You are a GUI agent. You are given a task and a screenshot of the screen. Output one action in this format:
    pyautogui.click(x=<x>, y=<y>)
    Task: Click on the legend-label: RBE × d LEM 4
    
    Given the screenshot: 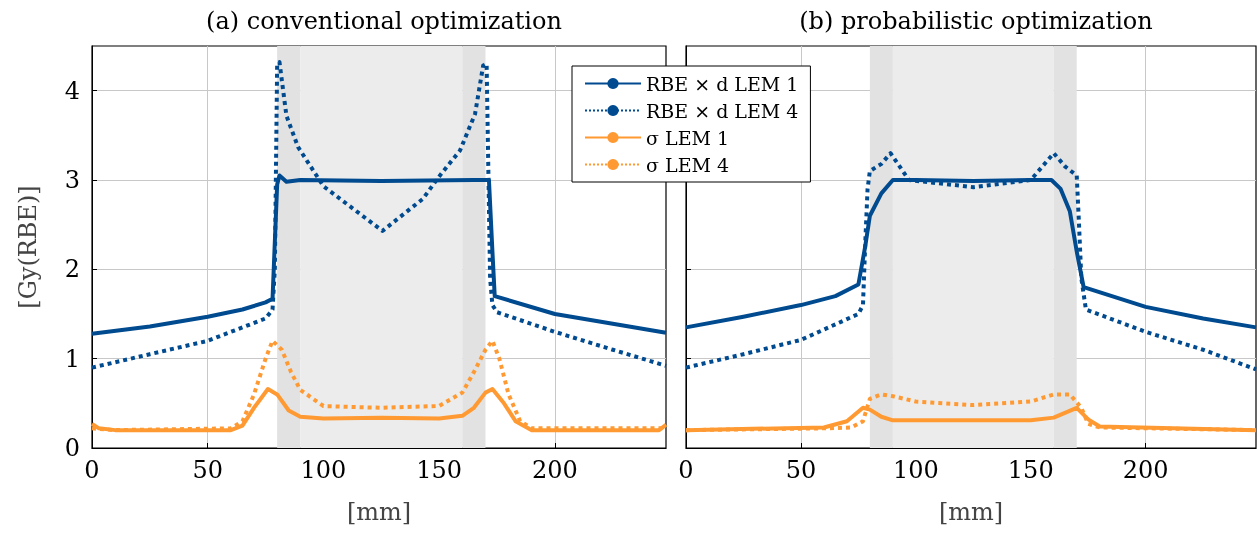 What is the action you would take?
    pyautogui.click(x=722, y=110)
    